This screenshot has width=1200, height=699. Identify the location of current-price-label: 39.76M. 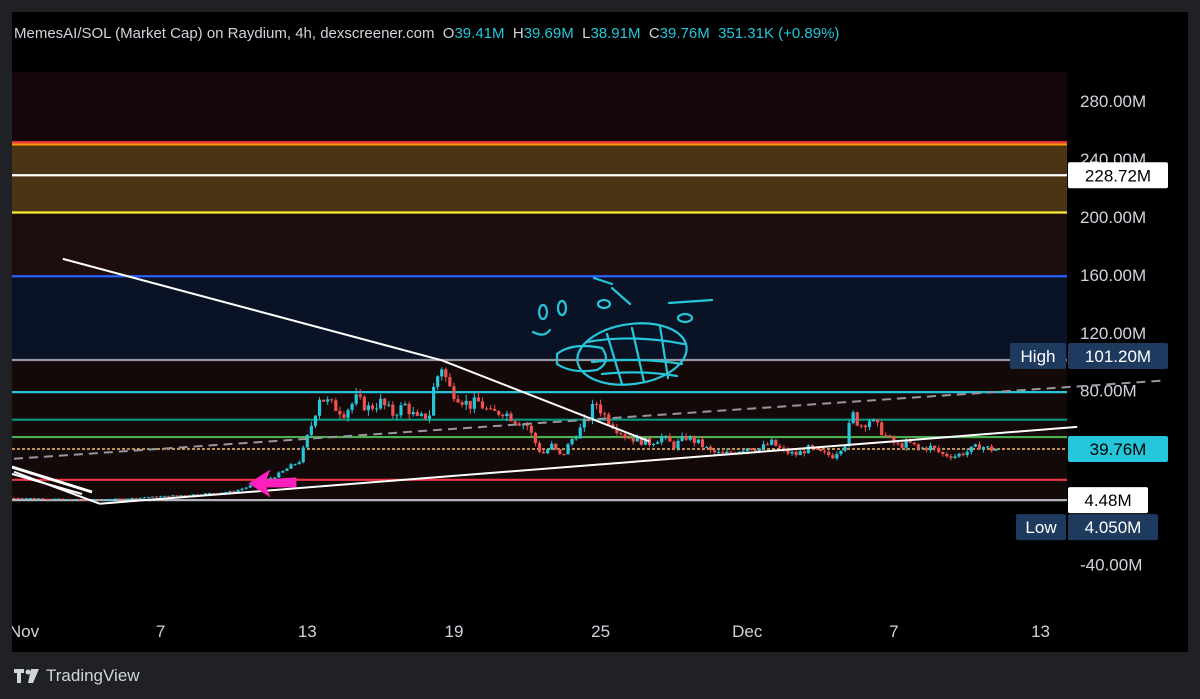
(1118, 449).